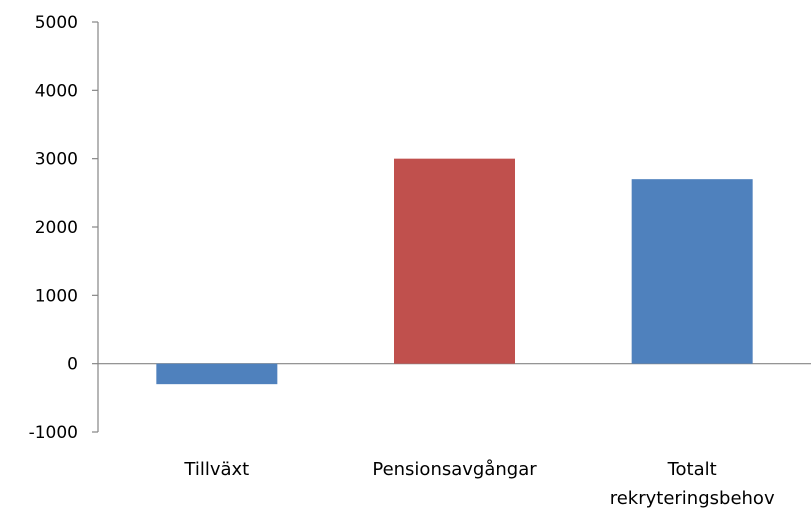 The width and height of the screenshot is (811, 509). Describe the element at coordinates (53, 433) in the screenshot. I see `y-tick-label: -1000` at that location.